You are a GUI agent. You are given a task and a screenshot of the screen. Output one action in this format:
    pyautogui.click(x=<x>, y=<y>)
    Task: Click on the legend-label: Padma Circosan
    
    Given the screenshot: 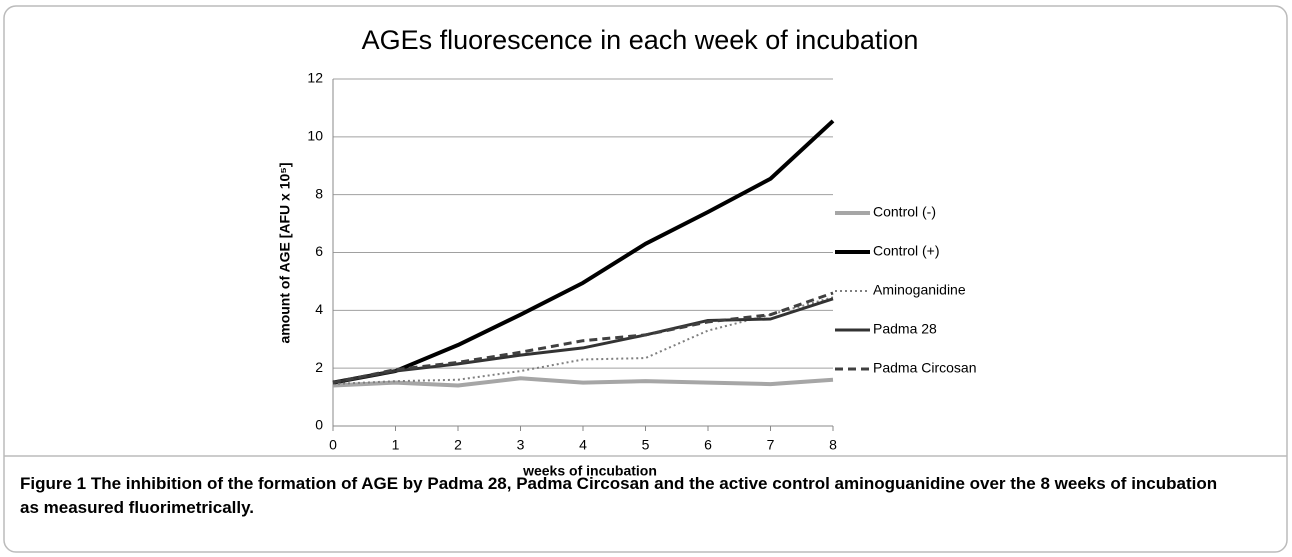 What is the action you would take?
    pyautogui.click(x=925, y=368)
    